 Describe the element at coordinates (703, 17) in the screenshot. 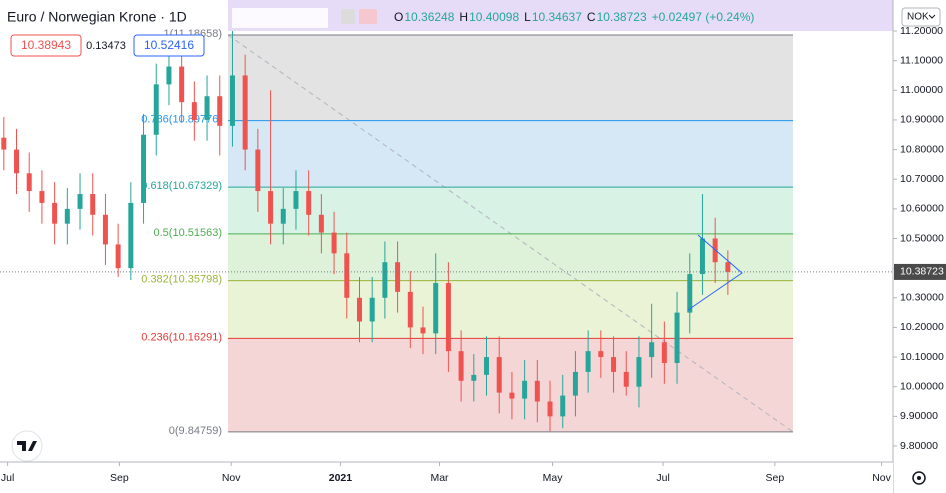

I see `change: +0.02497 (+0.24%)` at that location.